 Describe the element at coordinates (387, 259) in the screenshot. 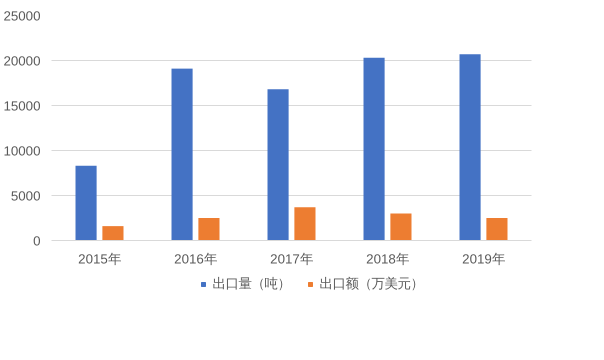

I see `x-tick-label: 2018年` at that location.